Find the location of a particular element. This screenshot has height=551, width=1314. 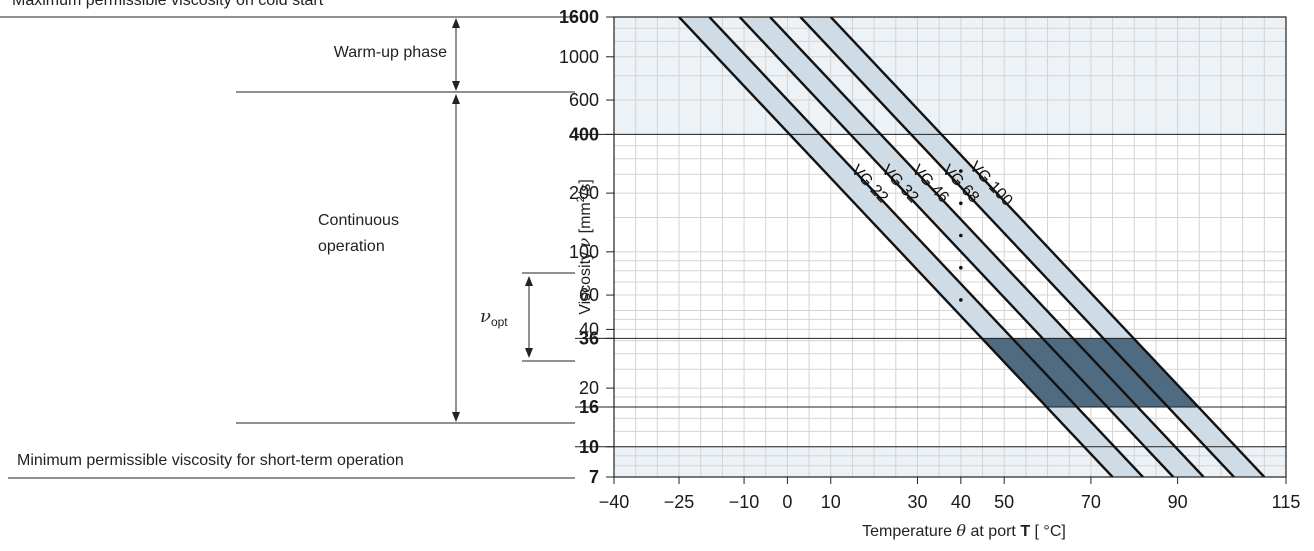

y-tick-label: 20 is located at coordinates (589, 388).